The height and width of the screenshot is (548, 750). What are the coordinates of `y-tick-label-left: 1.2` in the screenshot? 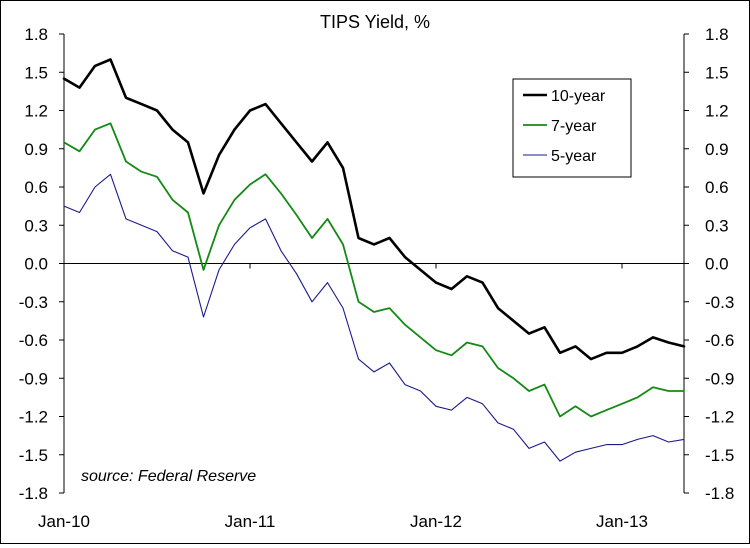 It's located at (36, 111).